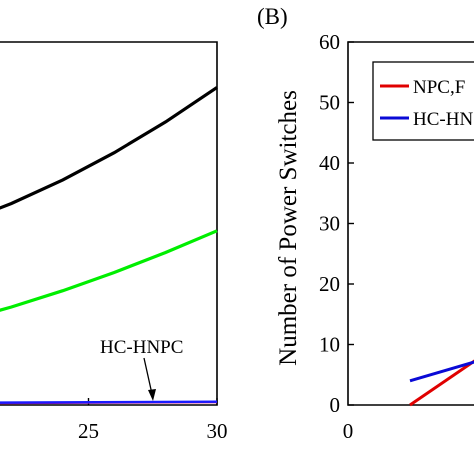  Describe the element at coordinates (329, 103) in the screenshot. I see `panel-b-y-tick-label: 50` at that location.